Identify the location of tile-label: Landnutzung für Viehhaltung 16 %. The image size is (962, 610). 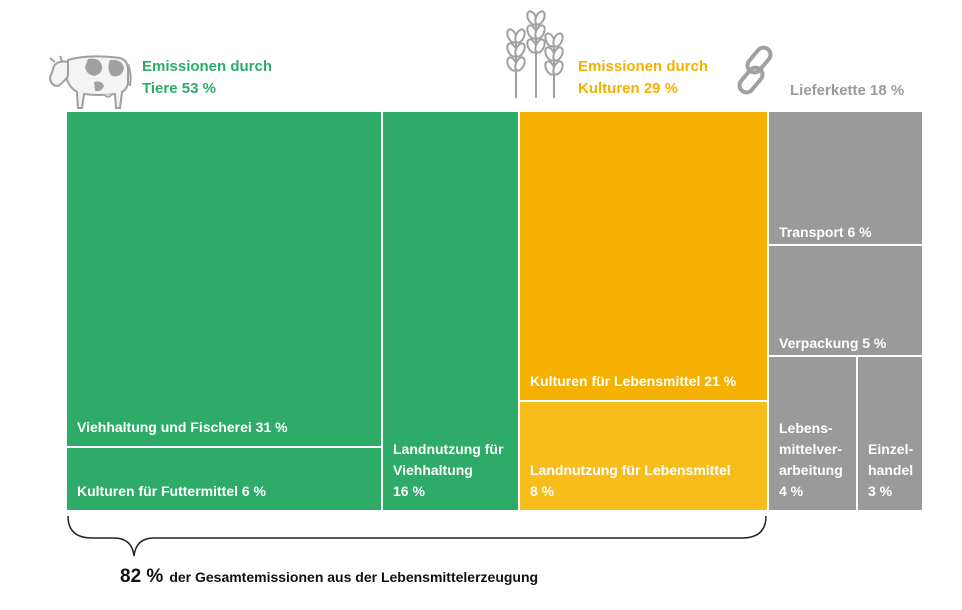
(448, 470).